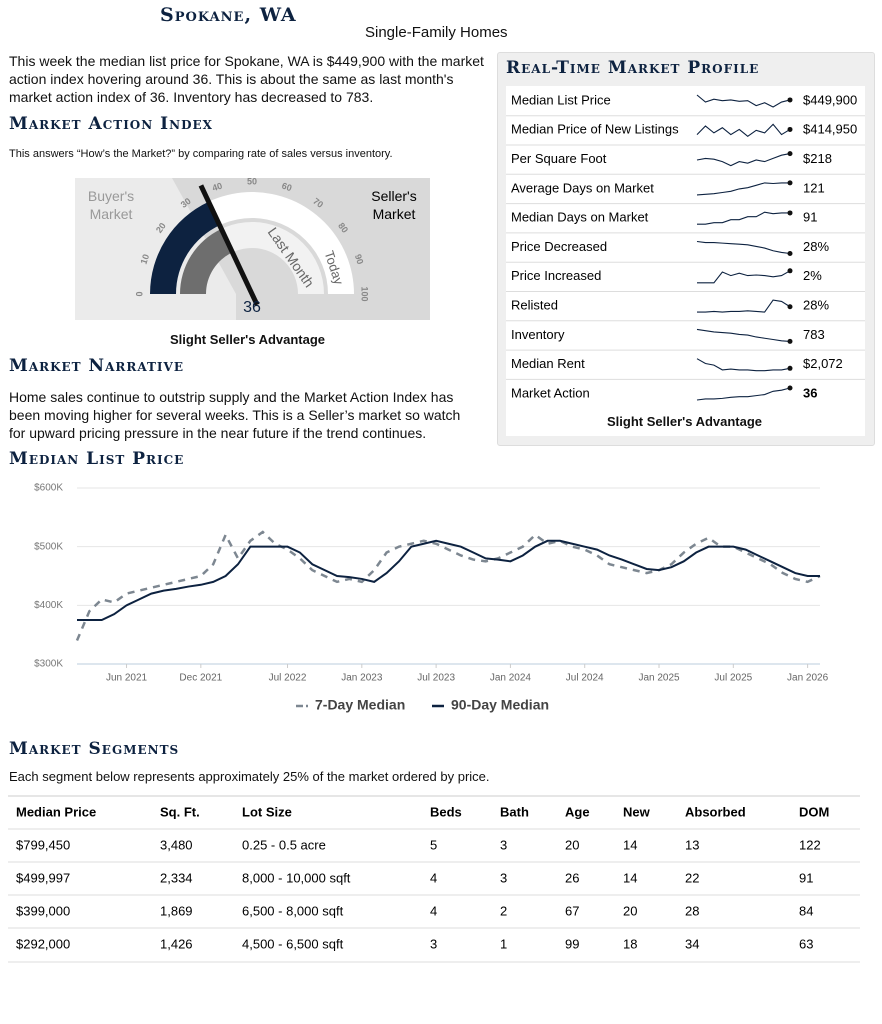  Describe the element at coordinates (814, 187) in the screenshot. I see `row-value: 121` at that location.